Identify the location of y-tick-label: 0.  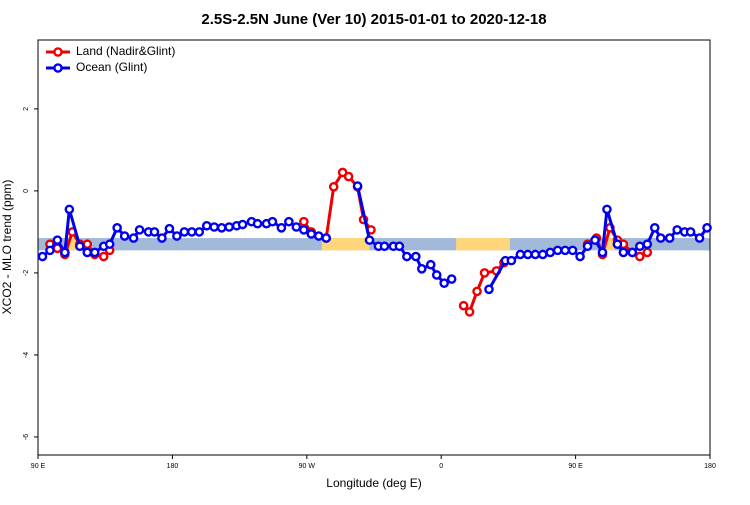
(26, 191).